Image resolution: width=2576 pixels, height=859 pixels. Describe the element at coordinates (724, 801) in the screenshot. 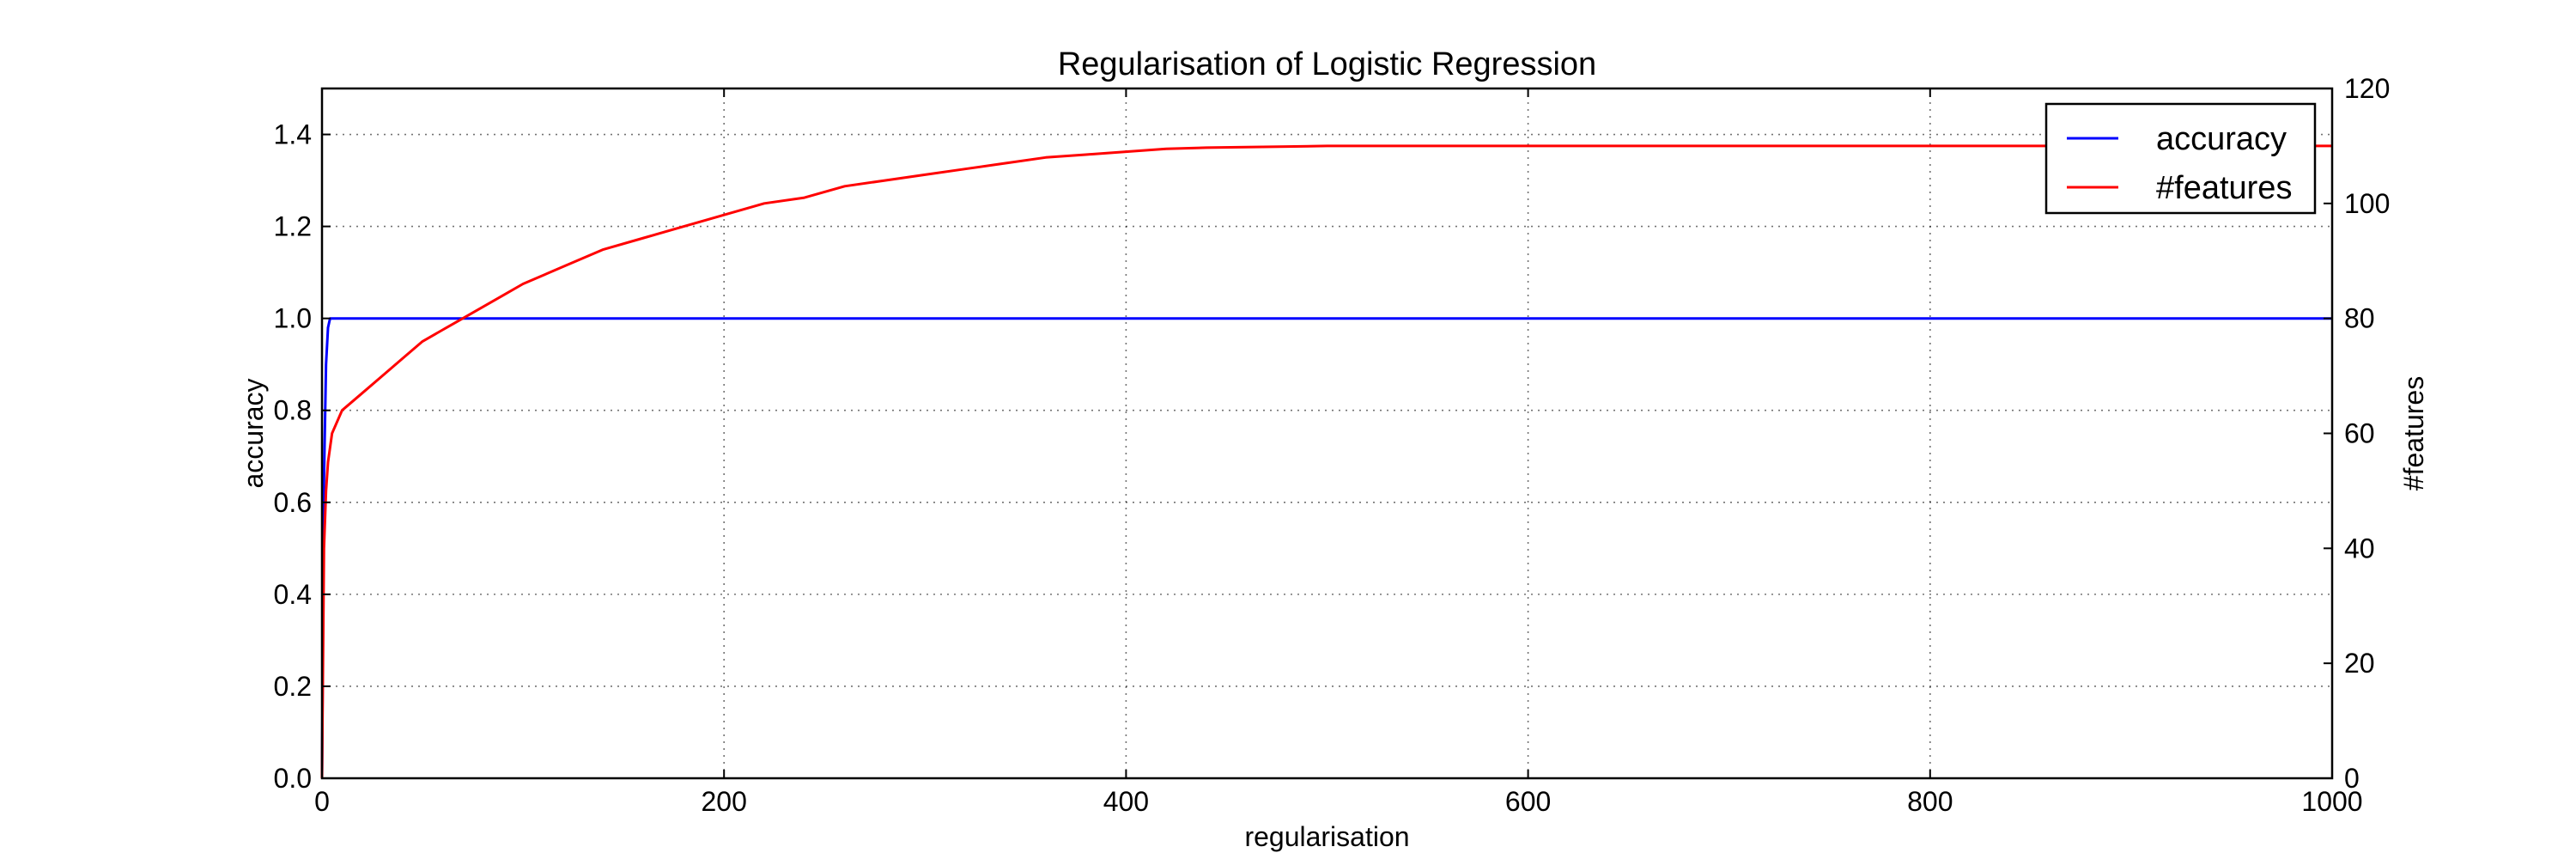

I see `x-tick-label: 200` at that location.